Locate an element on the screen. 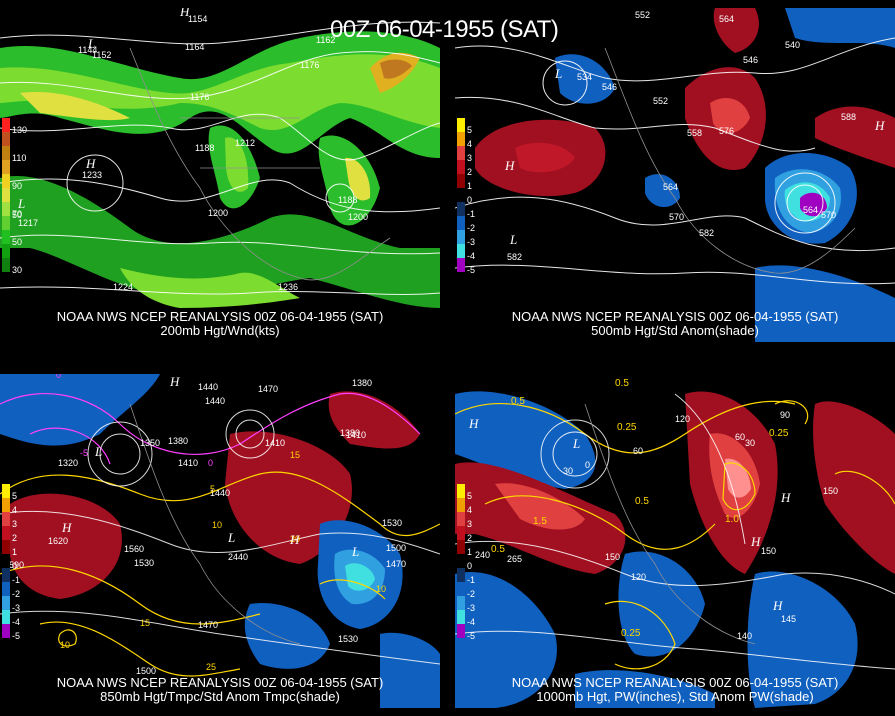 The image size is (895, 716). svg-text: 576 is located at coordinates (726, 131).